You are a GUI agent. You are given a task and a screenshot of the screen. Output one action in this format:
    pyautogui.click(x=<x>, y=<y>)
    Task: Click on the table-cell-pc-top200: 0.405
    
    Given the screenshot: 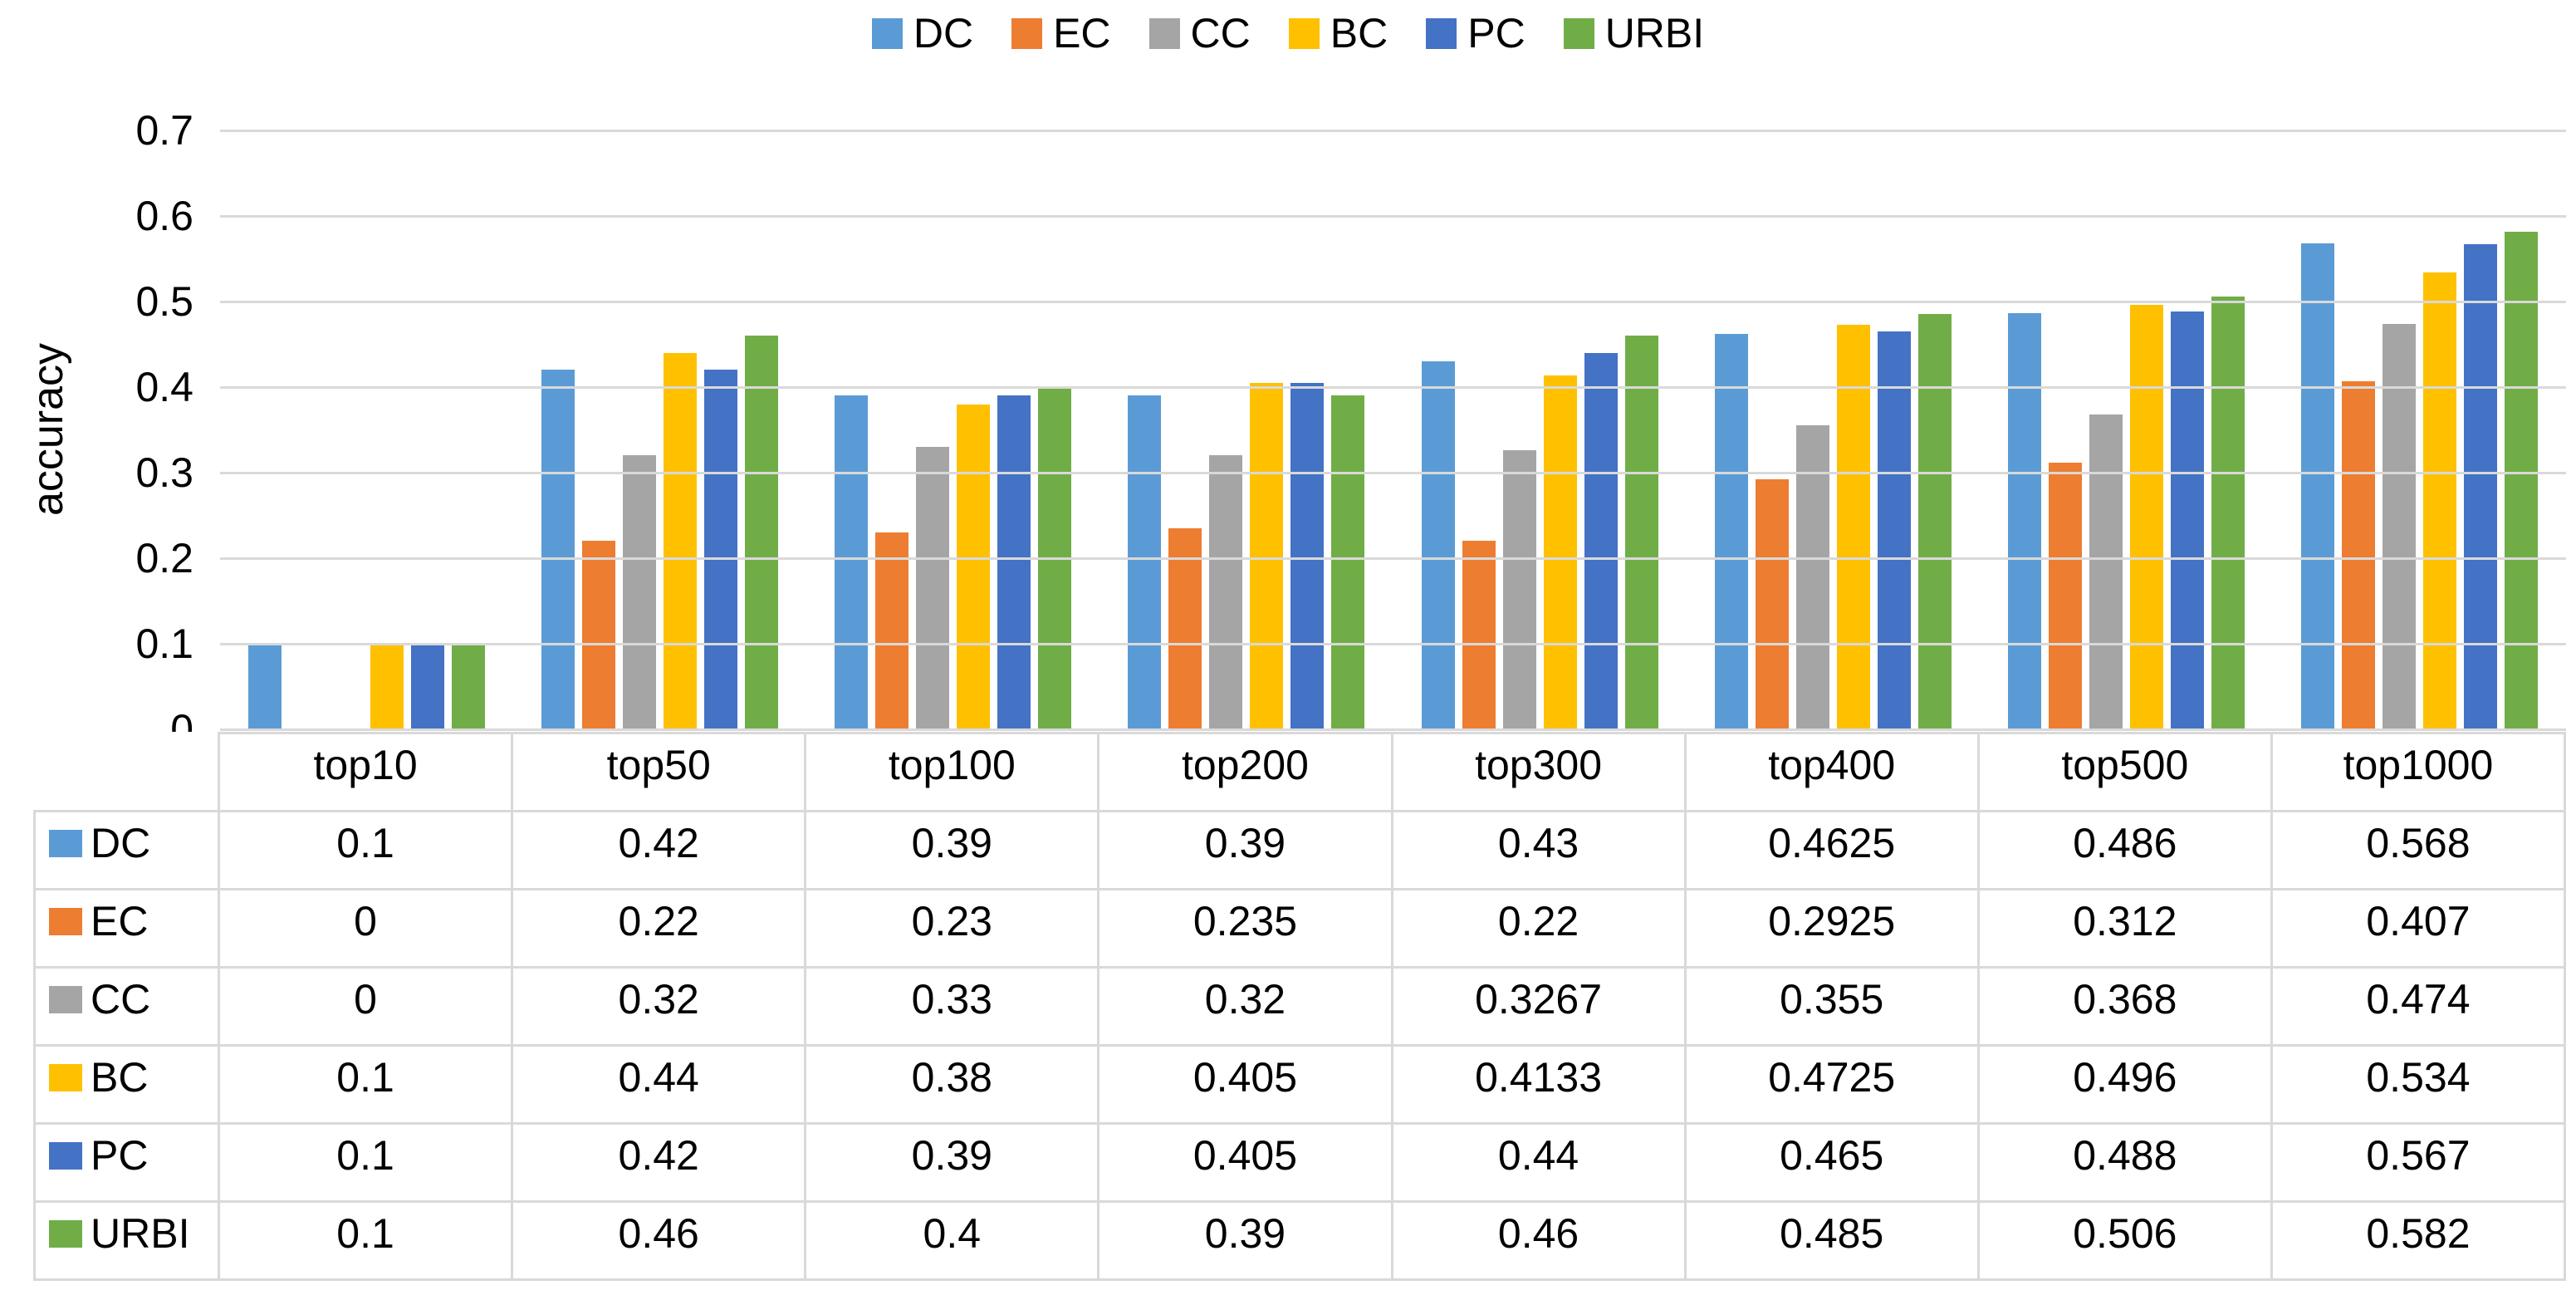 What is the action you would take?
    pyautogui.click(x=1246, y=1164)
    